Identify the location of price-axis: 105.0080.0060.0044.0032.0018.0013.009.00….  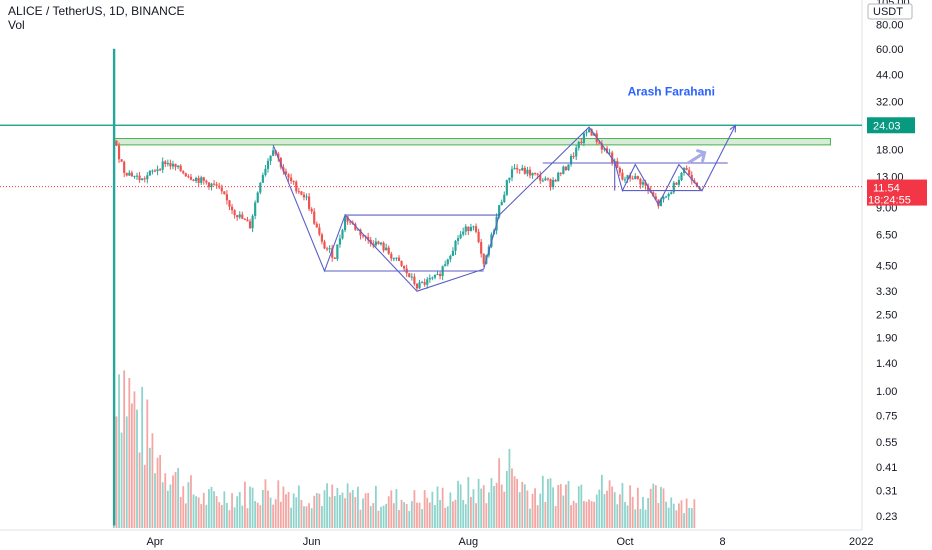
(890, 261).